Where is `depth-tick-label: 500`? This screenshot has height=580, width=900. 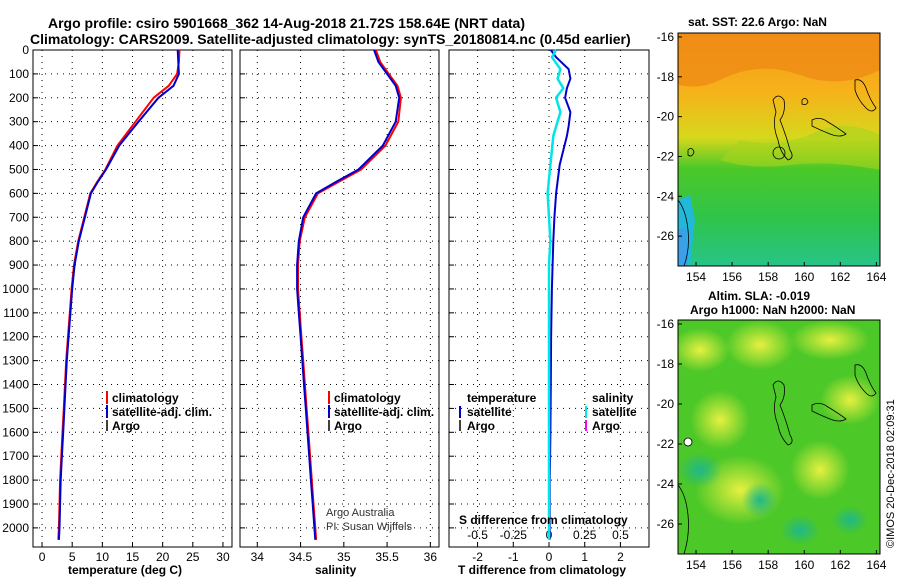 depth-tick-label: 500 is located at coordinates (19, 169).